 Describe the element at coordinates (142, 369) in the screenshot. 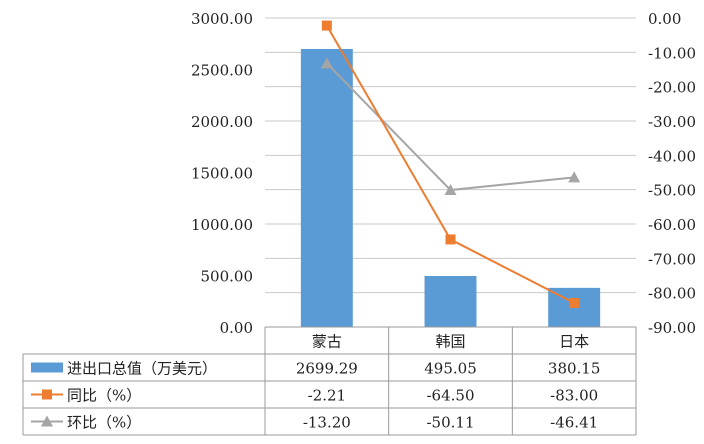

I see `legend-label: 进出口总值（万美元）` at that location.